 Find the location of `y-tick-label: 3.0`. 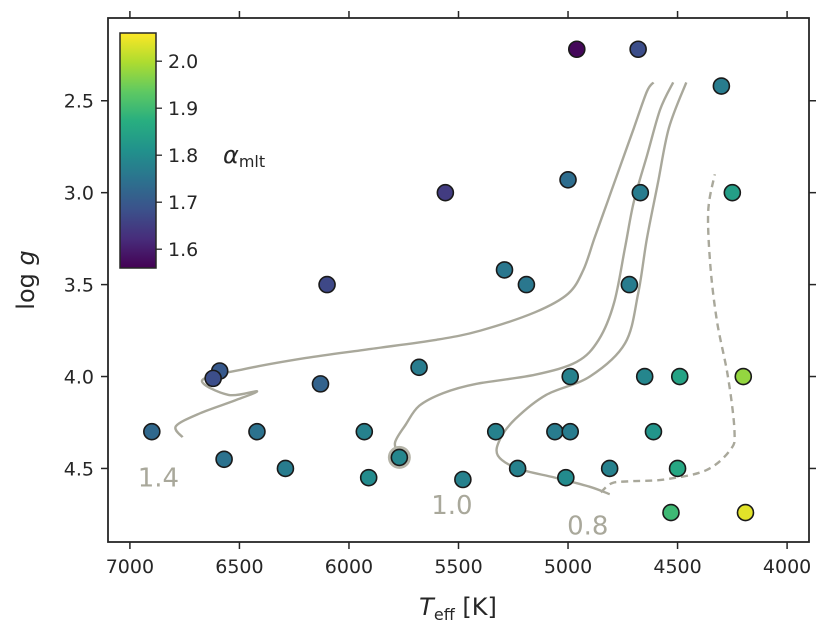

y-tick-label: 3.0 is located at coordinates (79, 194).